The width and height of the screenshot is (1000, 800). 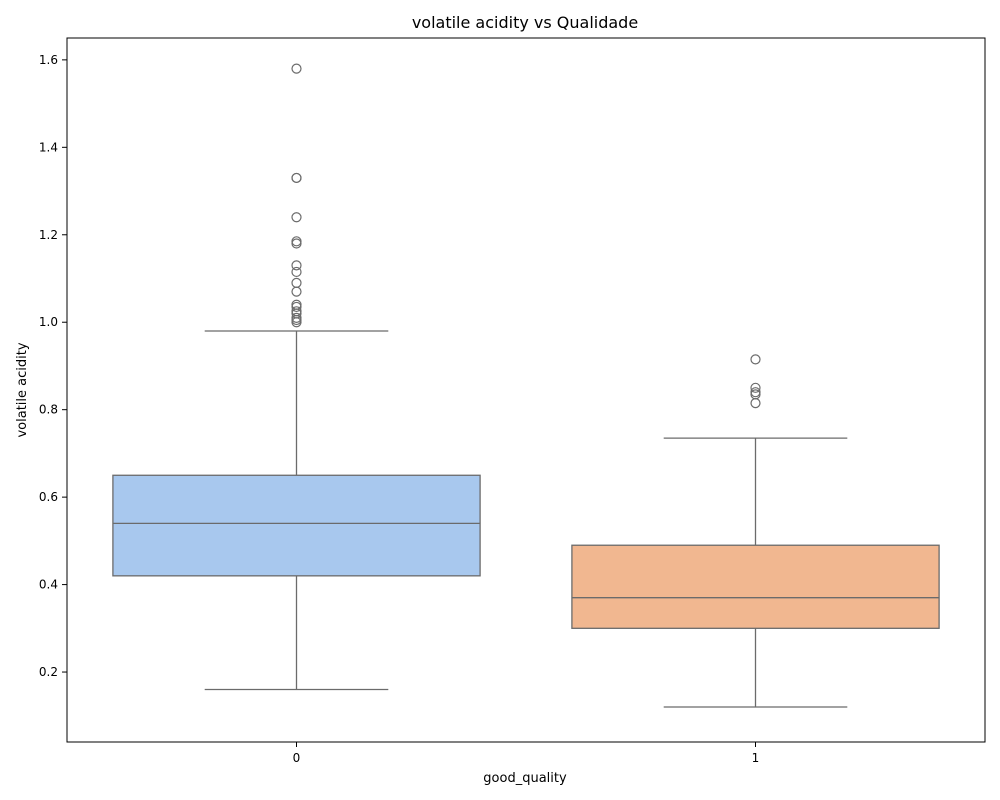 I want to click on x-tick-label: 1, so click(x=756, y=758).